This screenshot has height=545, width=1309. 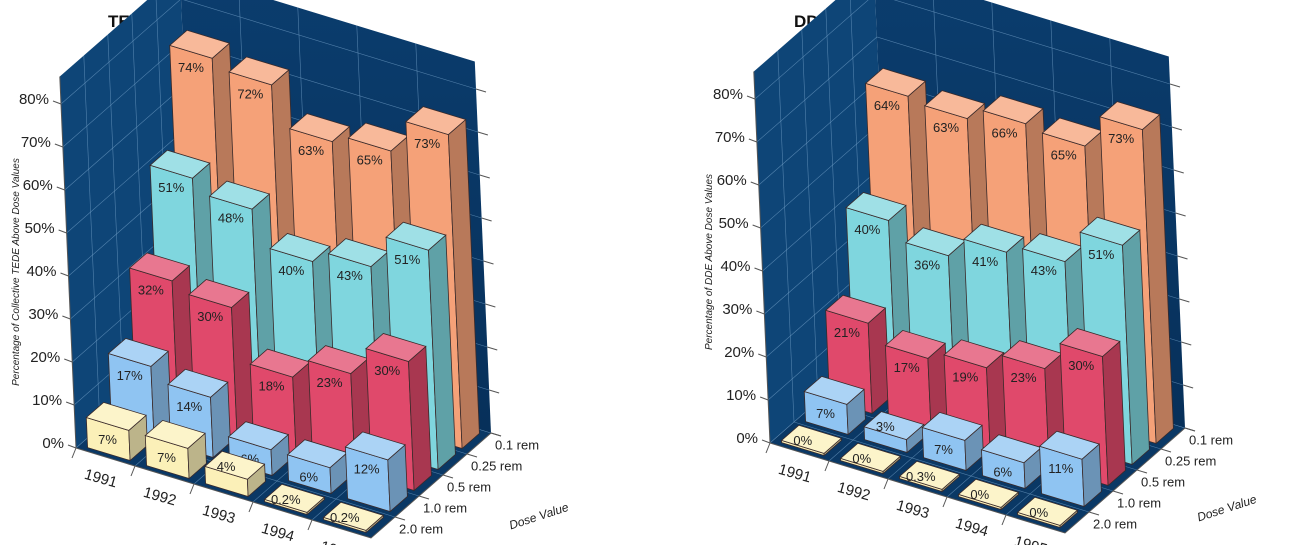 I want to click on y-tick-label: 80%, so click(x=728, y=94).